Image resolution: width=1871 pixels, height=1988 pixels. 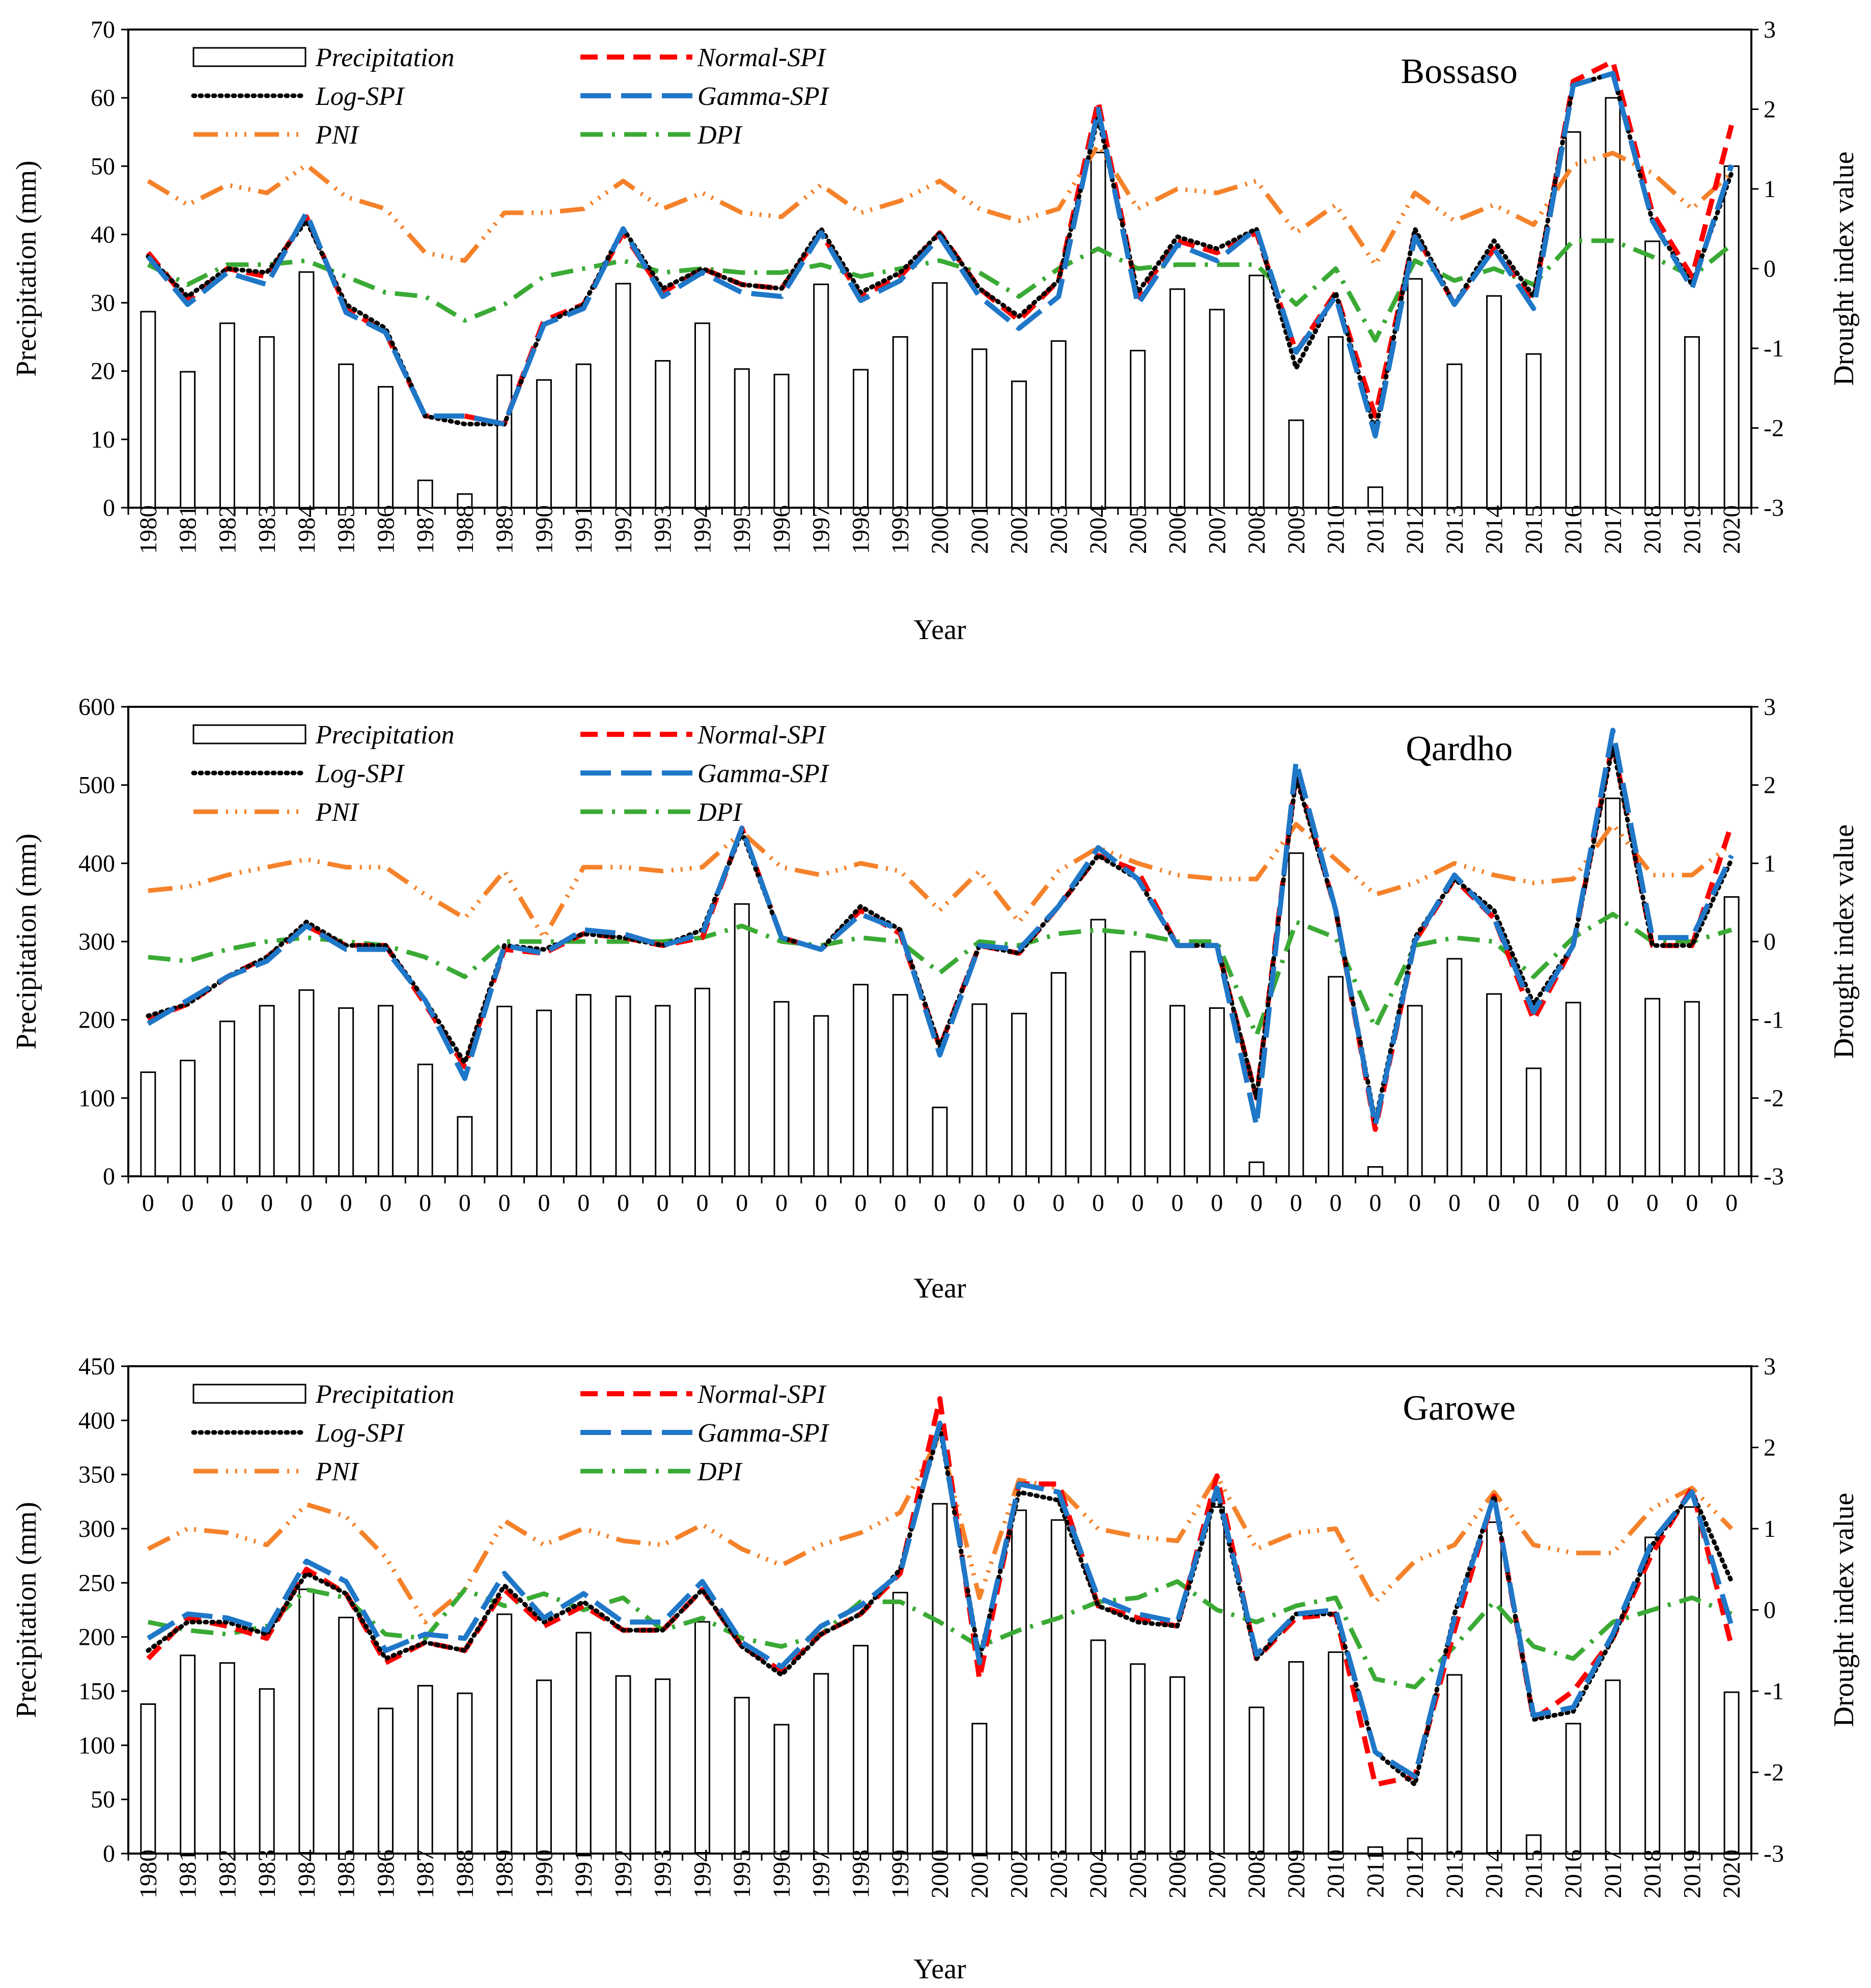 What do you see at coordinates (96, 1582) in the screenshot?
I see `y-tick-label: 250` at bounding box center [96, 1582].